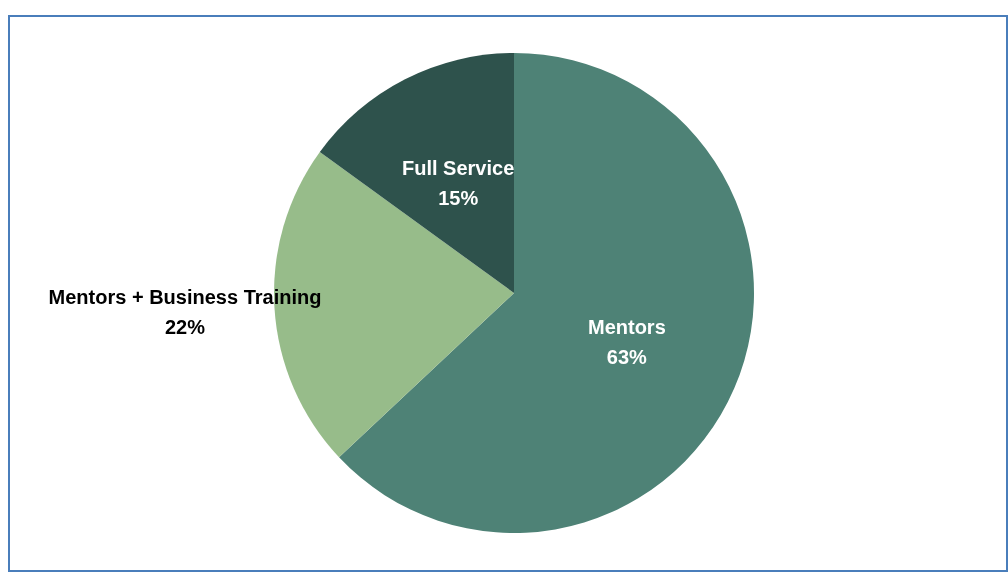 The width and height of the screenshot is (1008, 572). I want to click on data-label: 22%, so click(185, 327).